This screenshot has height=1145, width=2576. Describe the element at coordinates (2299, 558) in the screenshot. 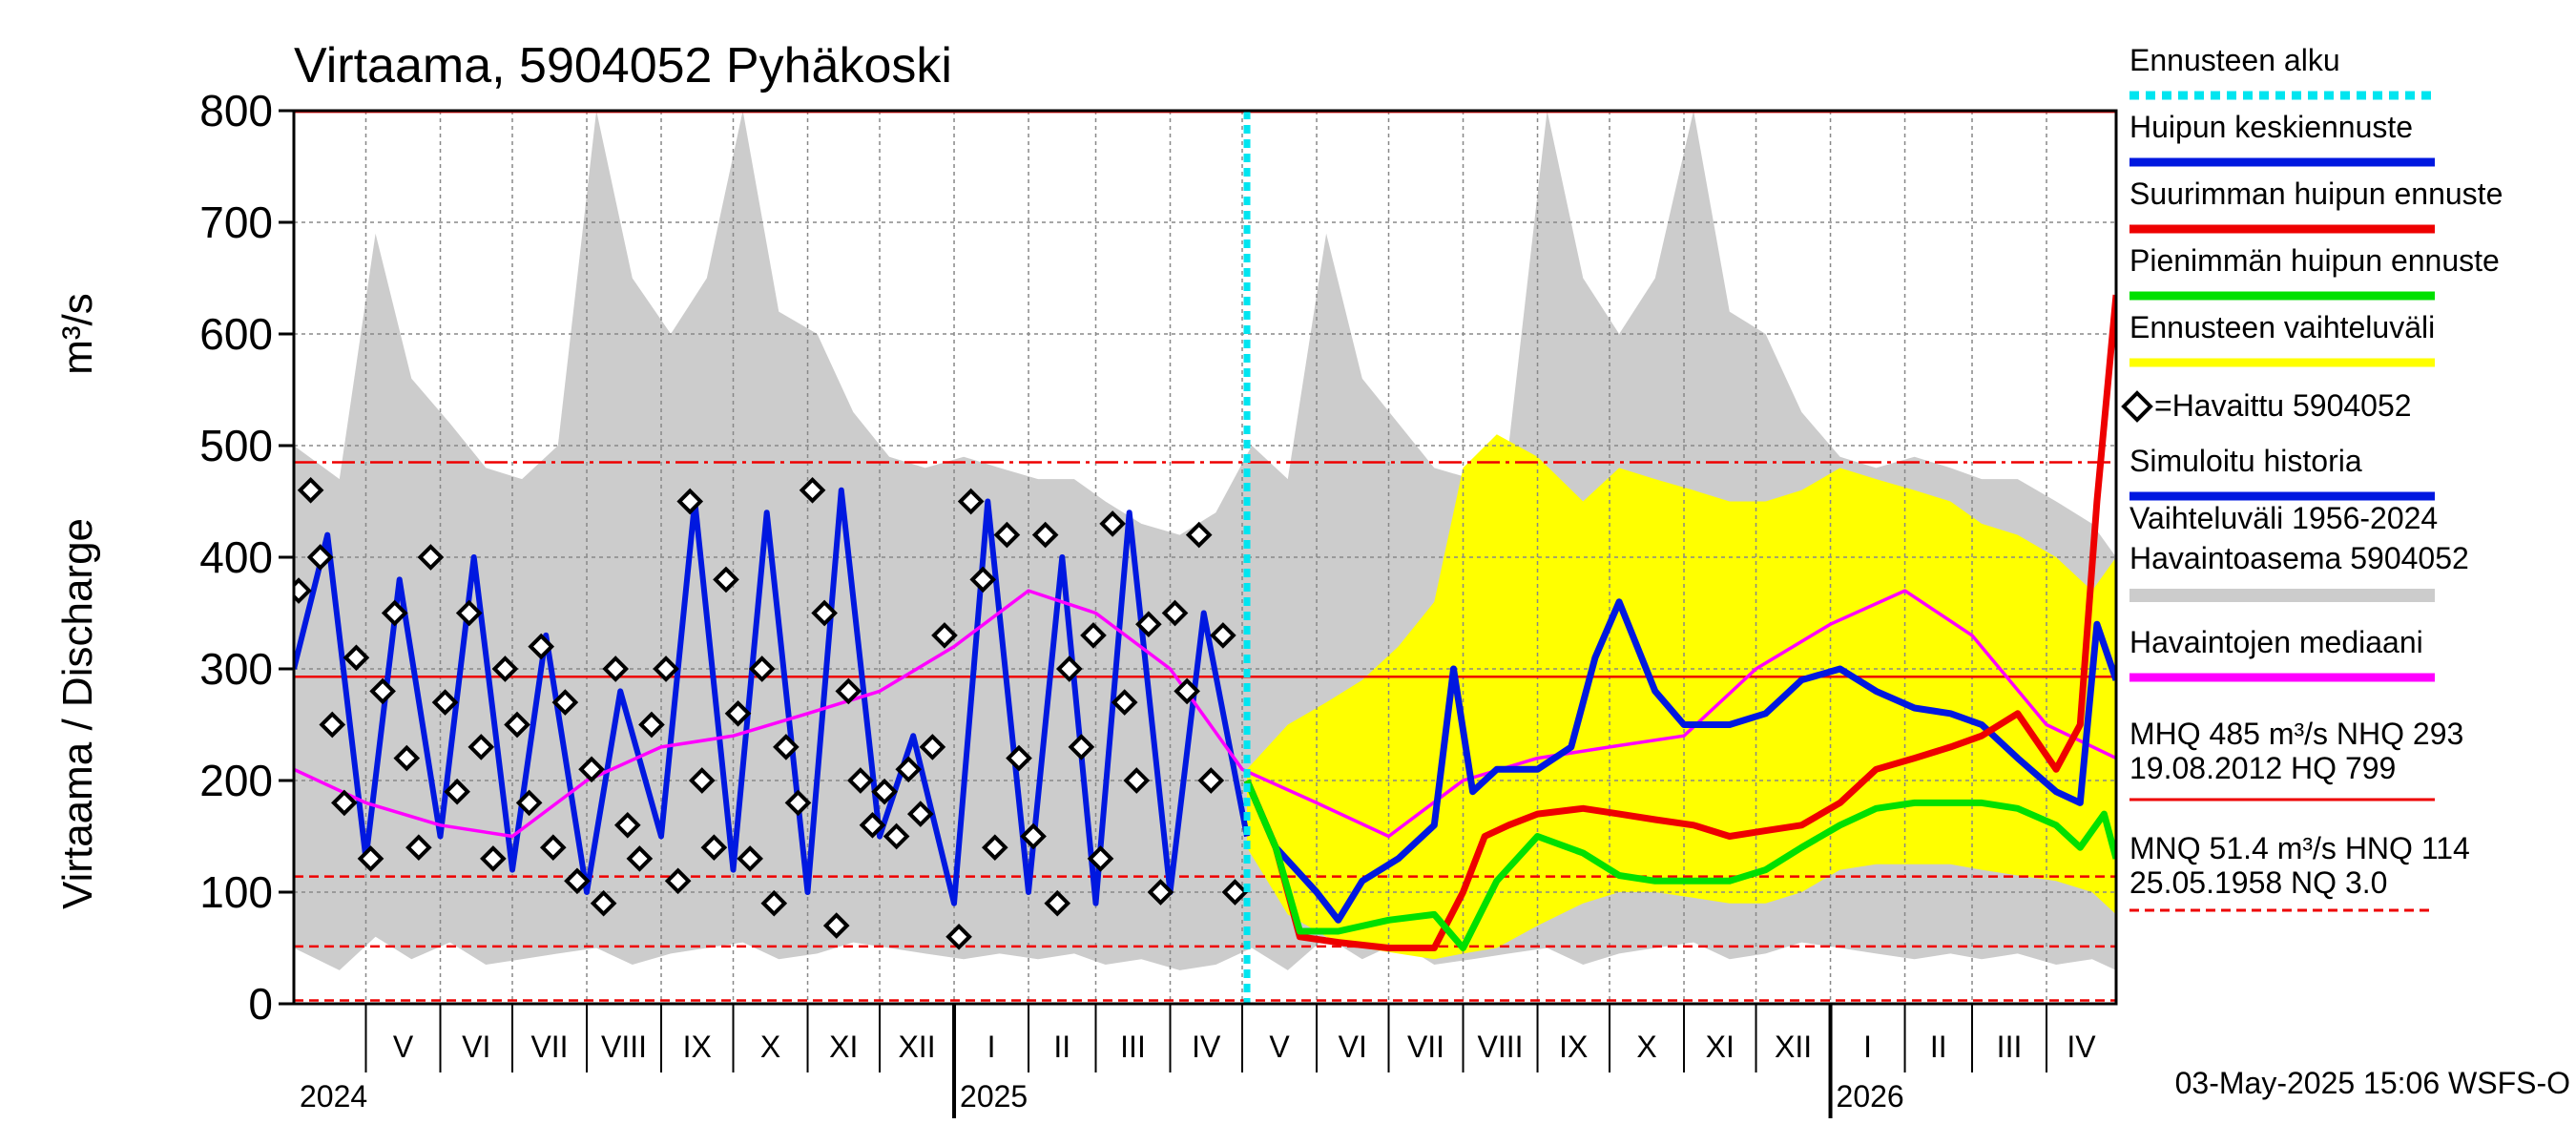

I see `legend-label-7-line2: Havaintoasema 5904052` at that location.